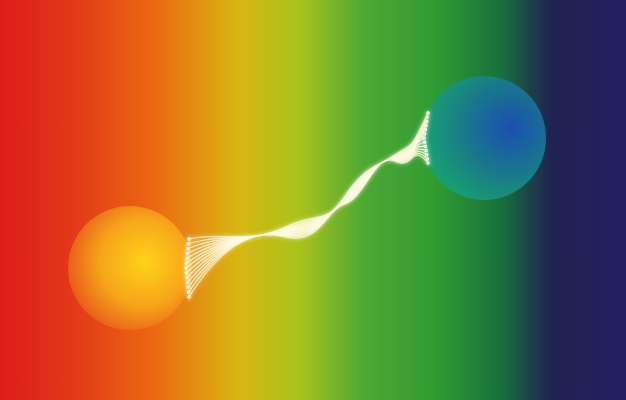  Describe the element at coordinates (130, 268) in the screenshot. I see `warm-sphere` at that location.